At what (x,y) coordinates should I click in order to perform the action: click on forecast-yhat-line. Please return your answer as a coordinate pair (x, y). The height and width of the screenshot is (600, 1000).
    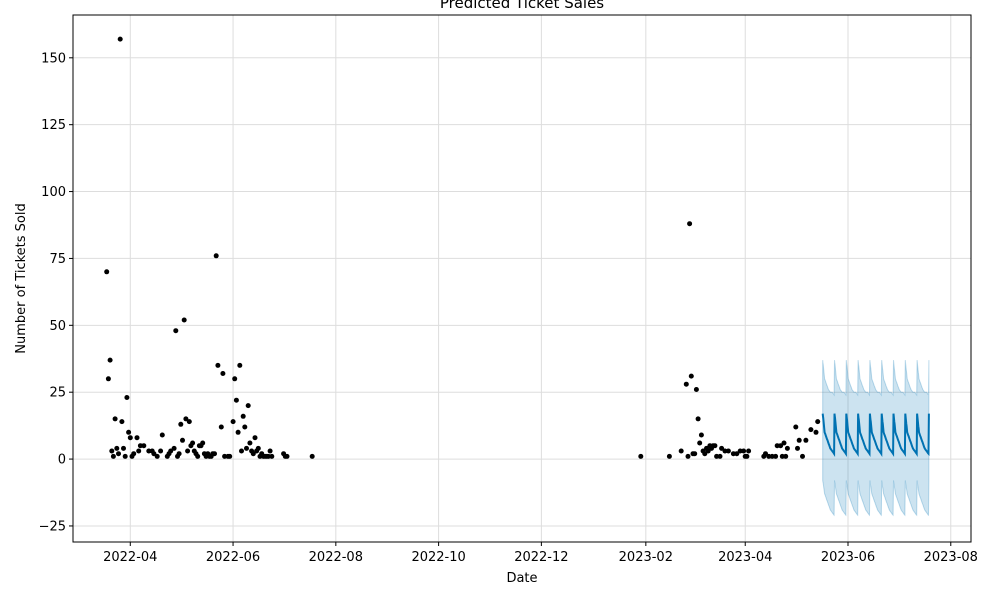
    Looking at the image, I should click on (875, 435).